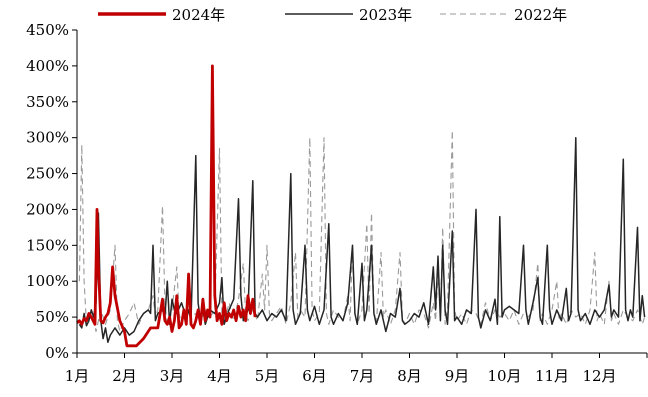 This screenshot has width=648, height=397. Describe the element at coordinates (47, 102) in the screenshot. I see `y-tick-label: 350%` at that location.